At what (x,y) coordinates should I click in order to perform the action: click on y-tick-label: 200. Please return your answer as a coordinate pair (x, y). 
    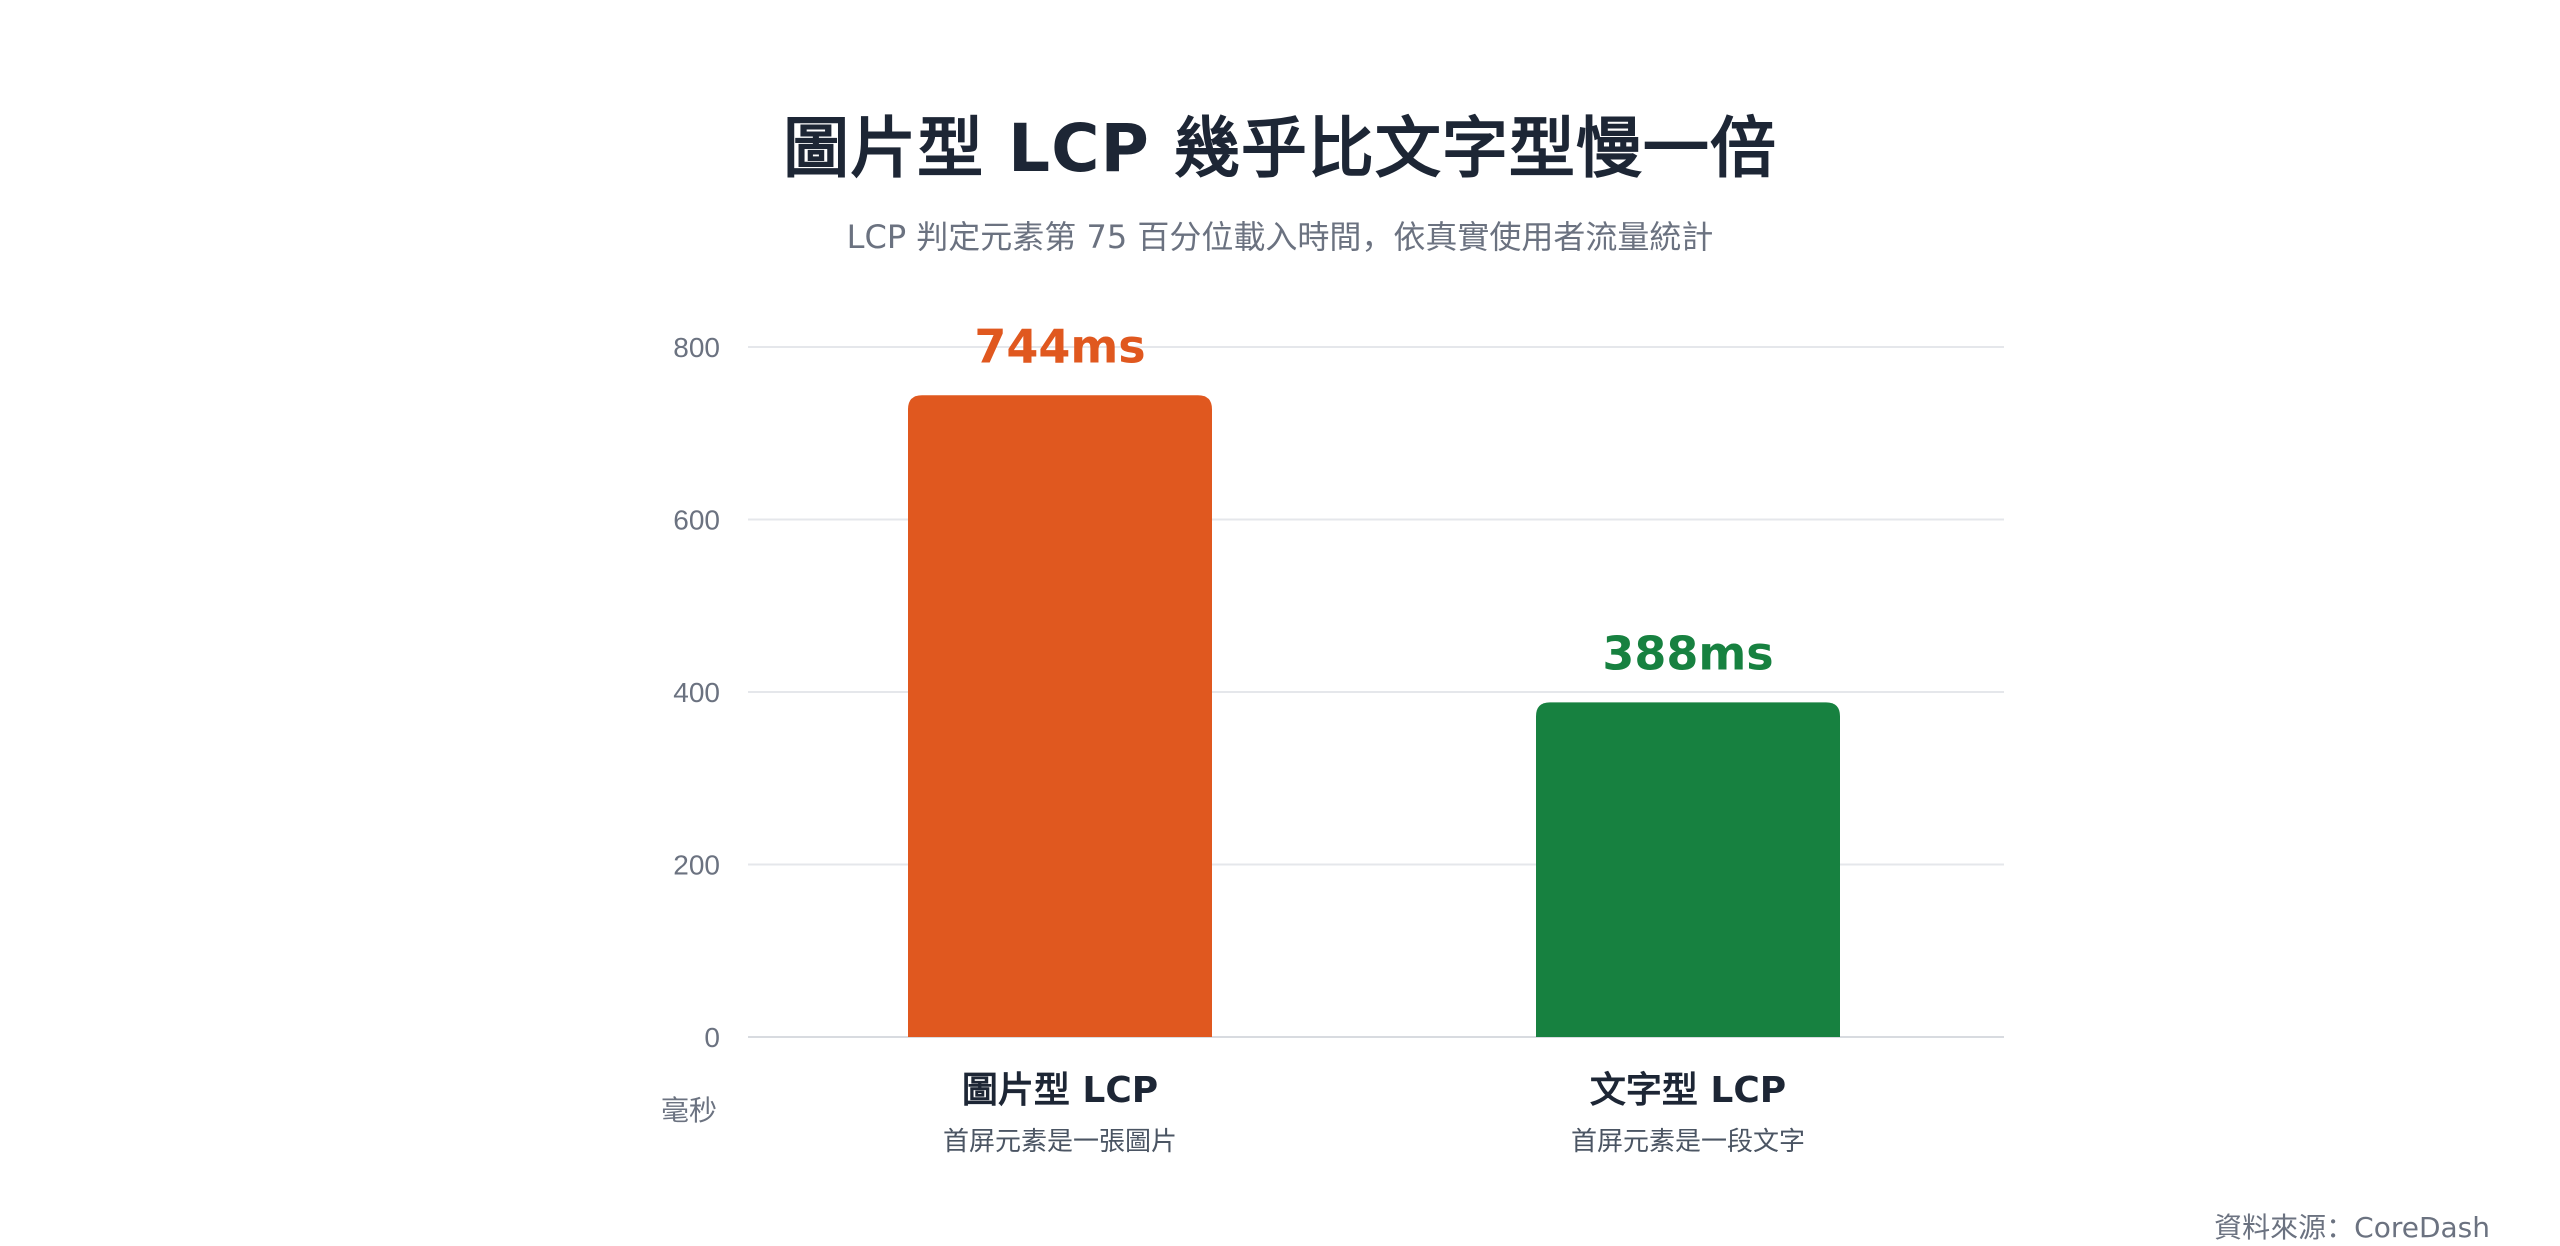
    Looking at the image, I should click on (696, 865).